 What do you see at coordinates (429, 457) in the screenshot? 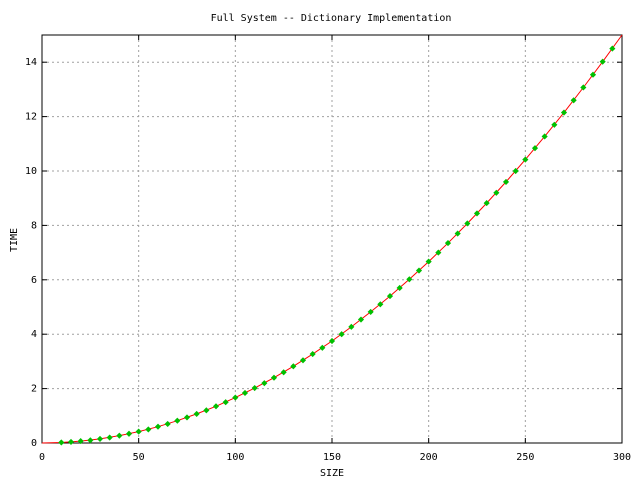
I see `x-tick-label: 200` at bounding box center [429, 457].